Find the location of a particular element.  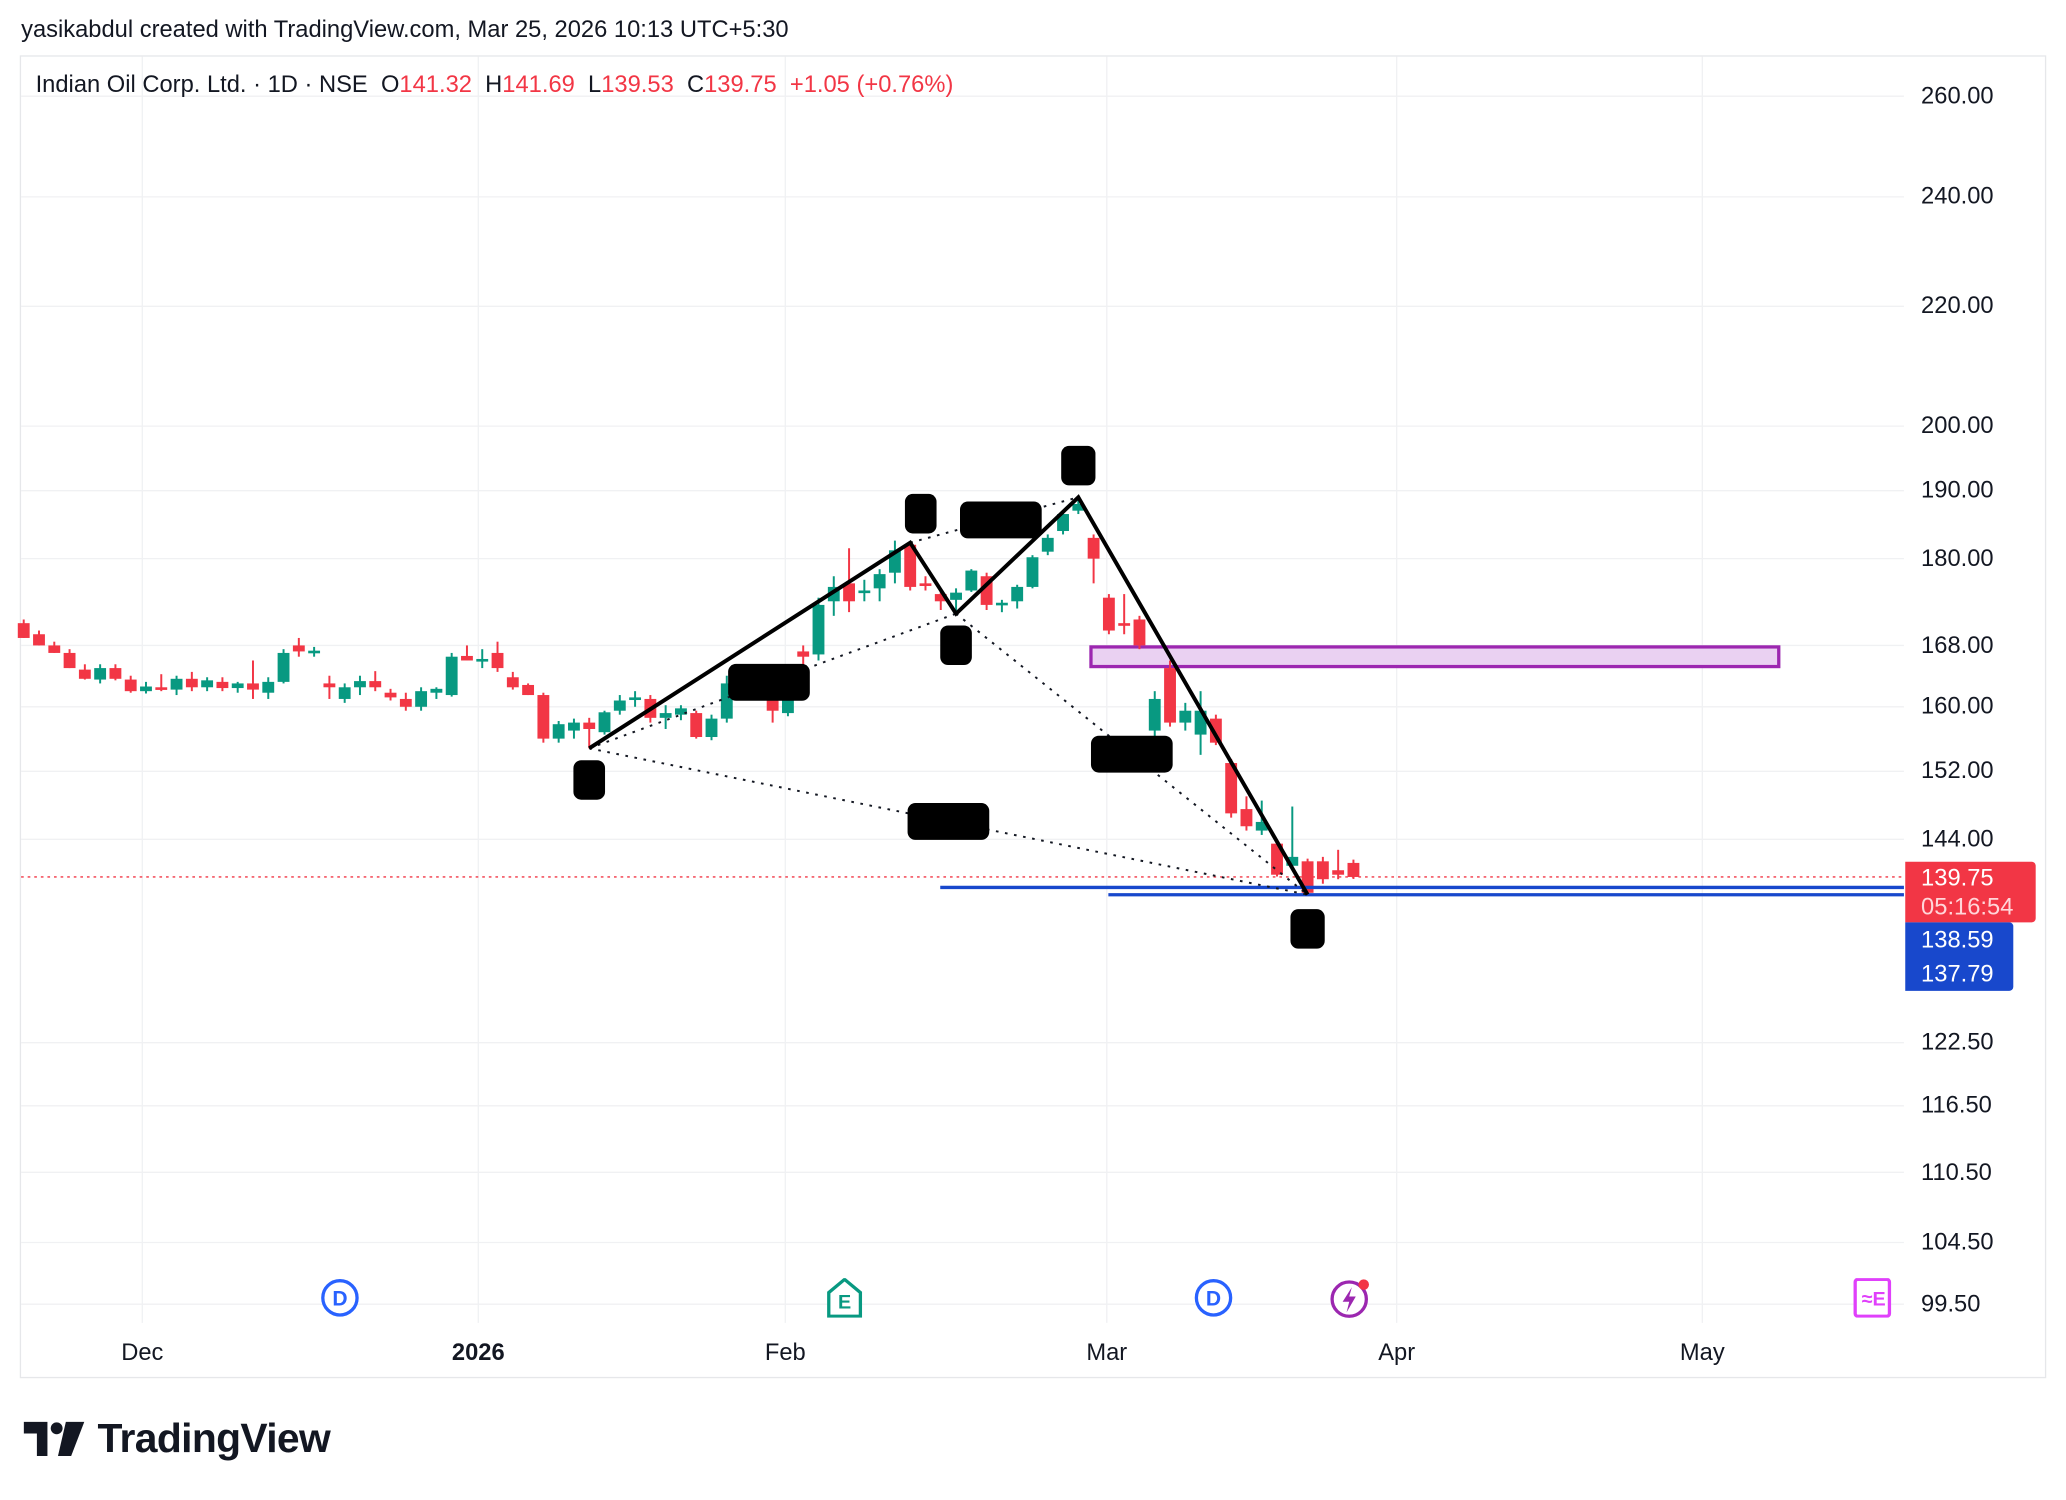

time-label-dec: Dec is located at coordinates (142, 1352).